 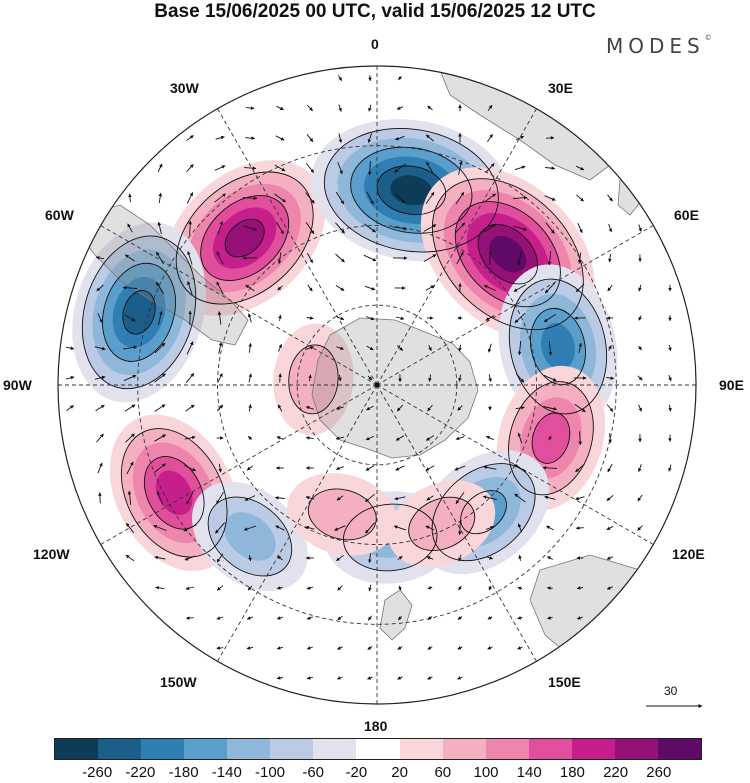 I want to click on lon-label-60e: 60E, so click(x=686, y=215).